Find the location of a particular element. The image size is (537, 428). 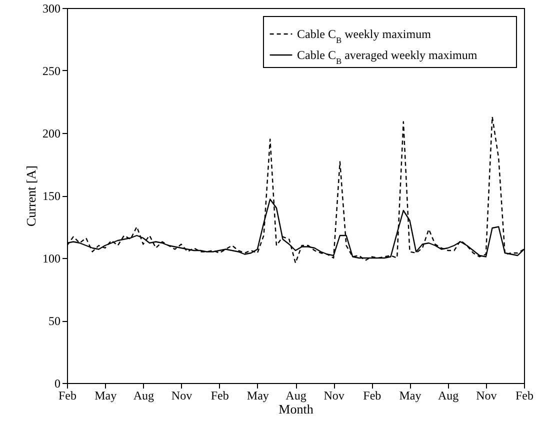

y-tick-label: 150 is located at coordinates (51, 196).